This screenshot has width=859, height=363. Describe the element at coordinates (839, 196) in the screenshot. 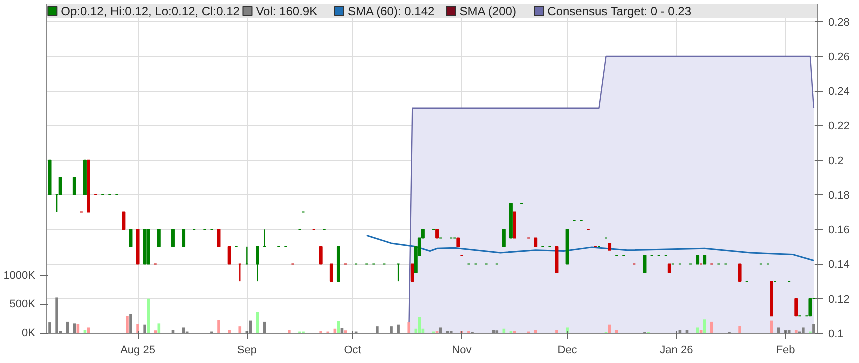

I see `y-tick-label: 0.18` at that location.